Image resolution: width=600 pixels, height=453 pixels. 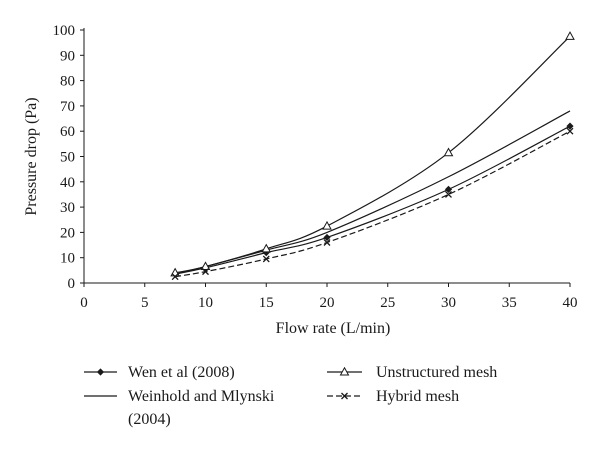 What do you see at coordinates (67, 208) in the screenshot?
I see `y-tick-label: 30` at bounding box center [67, 208].